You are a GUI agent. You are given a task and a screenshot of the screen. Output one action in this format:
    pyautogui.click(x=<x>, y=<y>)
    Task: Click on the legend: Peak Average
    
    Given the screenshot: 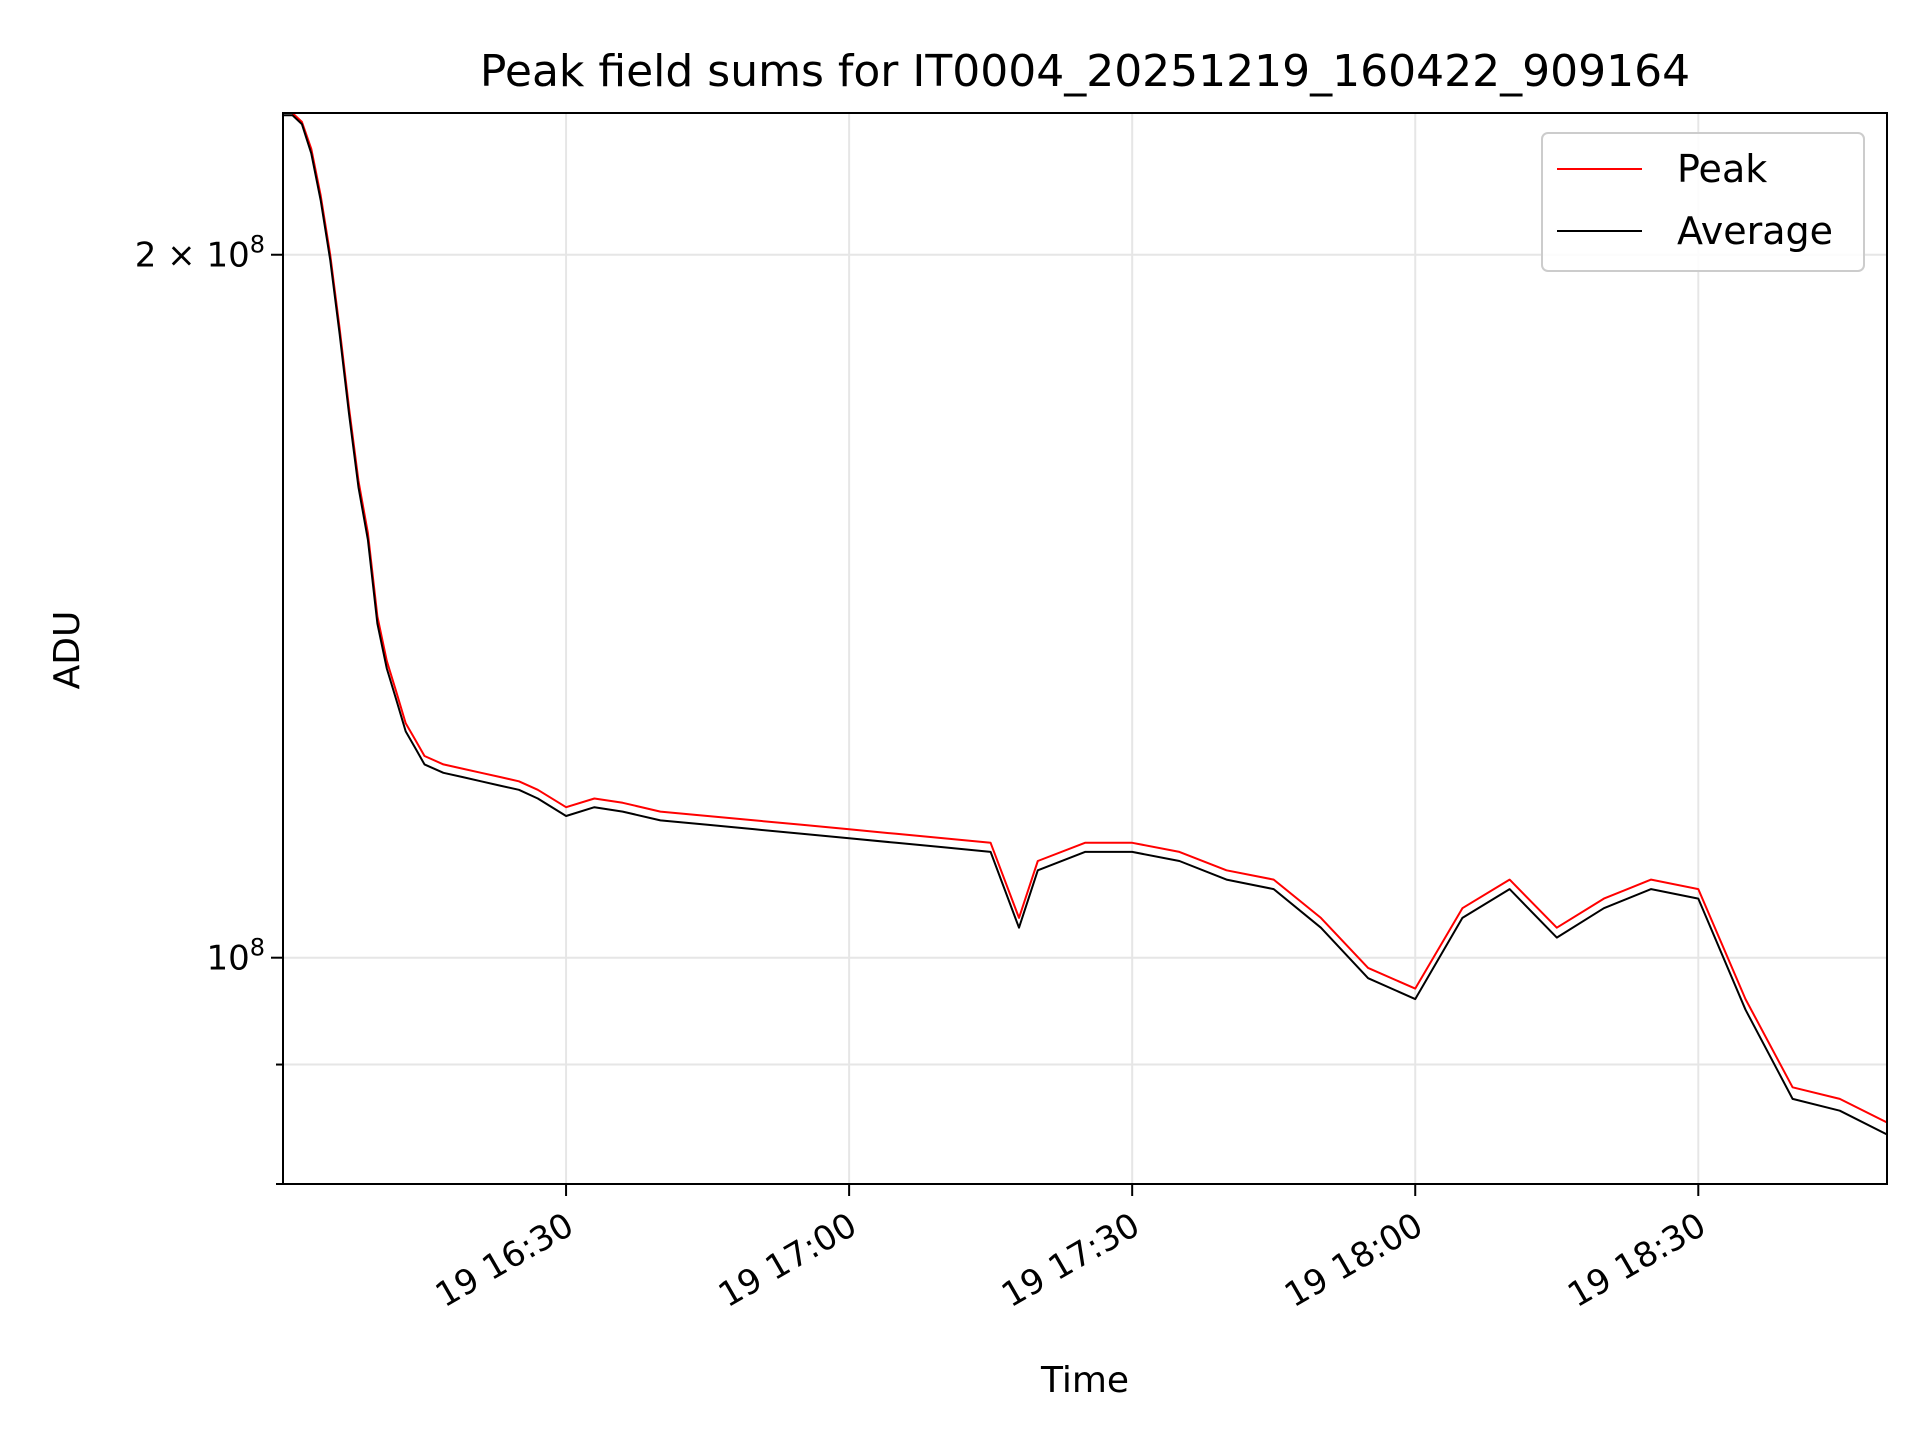 What is the action you would take?
    pyautogui.click(x=1703, y=202)
    